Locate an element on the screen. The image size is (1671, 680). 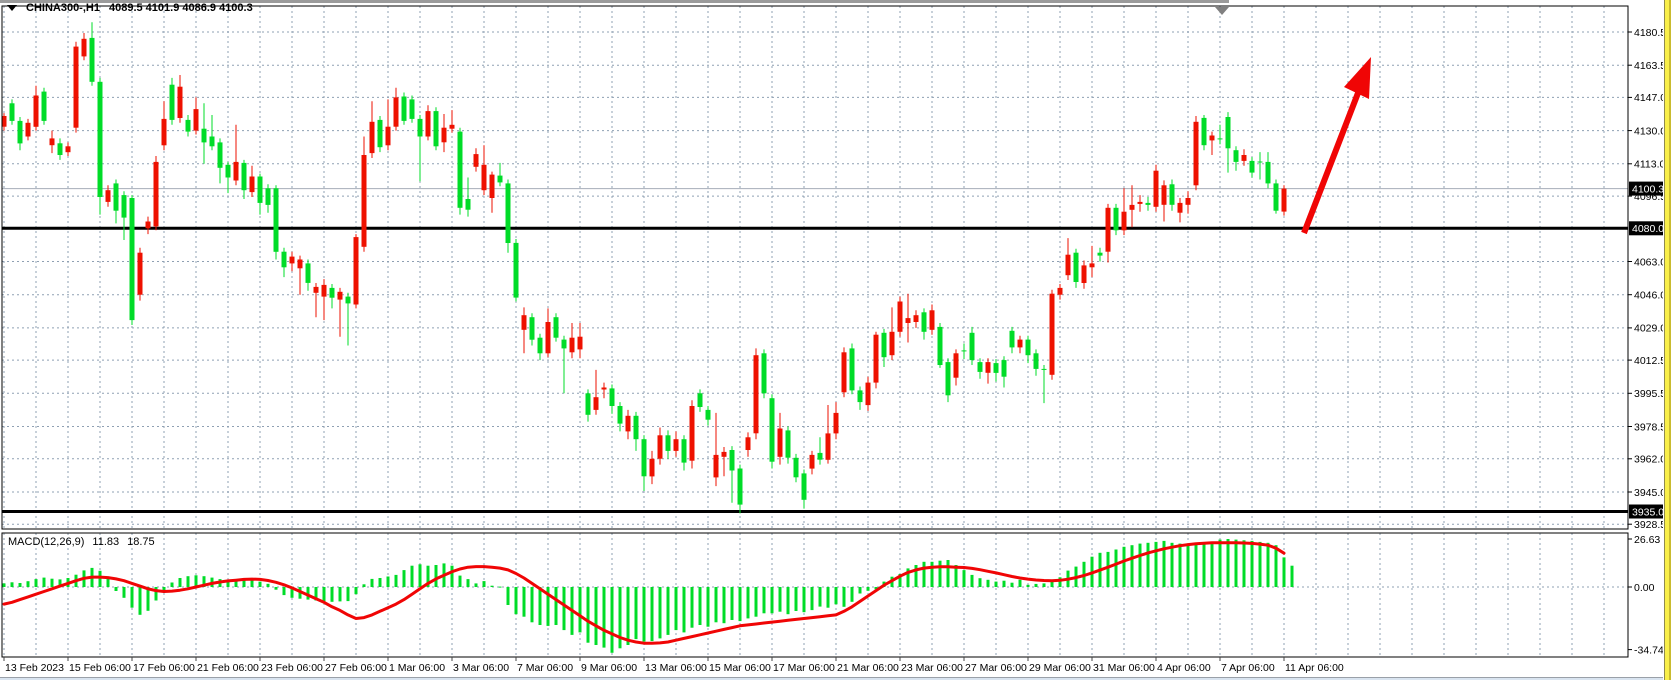
svg-text: 4130.0 is located at coordinates (1650, 131).